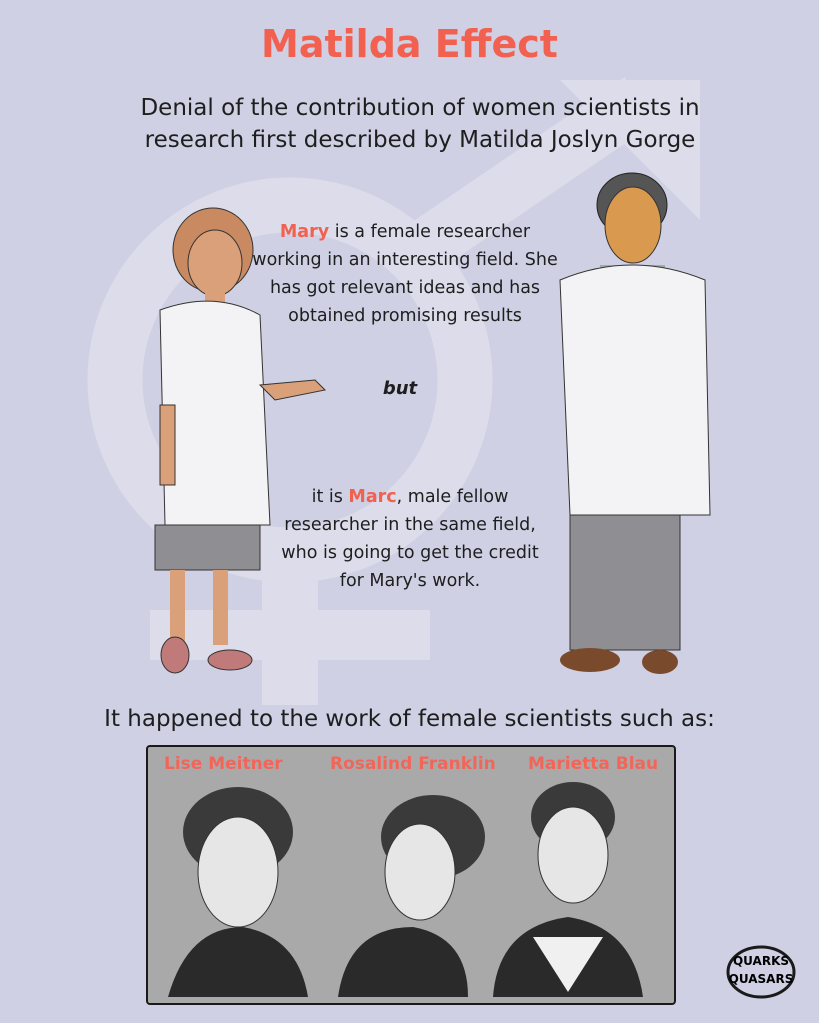 This screenshot has width=819, height=1023. Describe the element at coordinates (593, 764) in the screenshot. I see `scientist-name: Marietta Blau` at that location.